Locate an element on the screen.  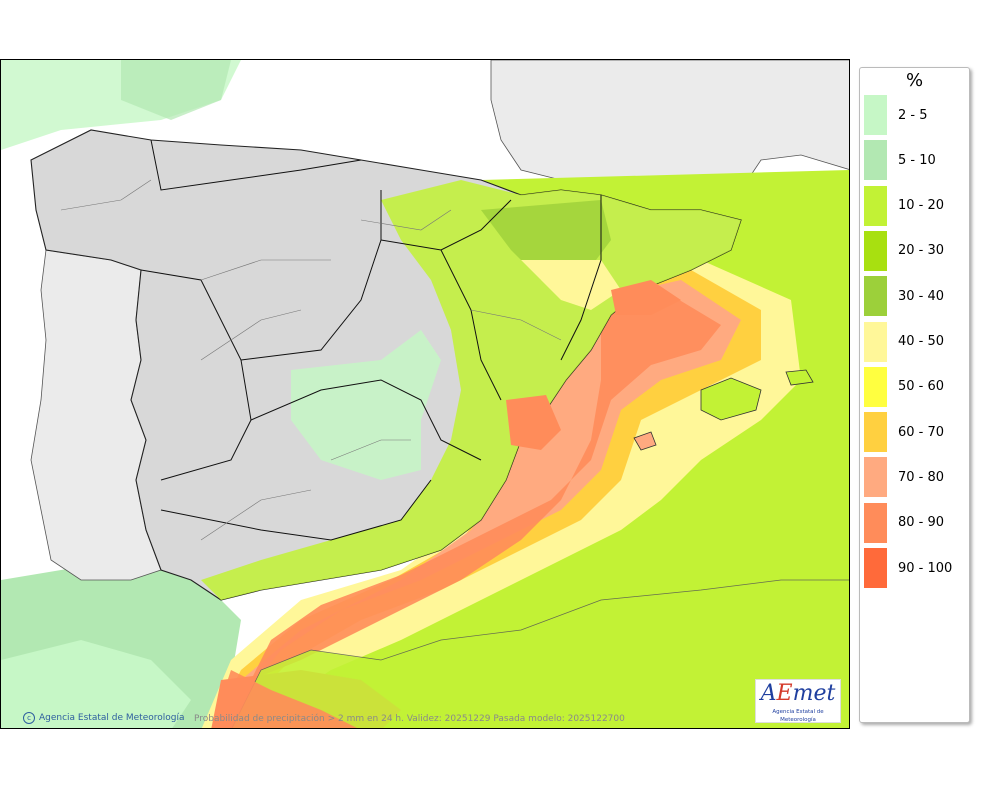
mallorca-island is located at coordinates (731, 399).